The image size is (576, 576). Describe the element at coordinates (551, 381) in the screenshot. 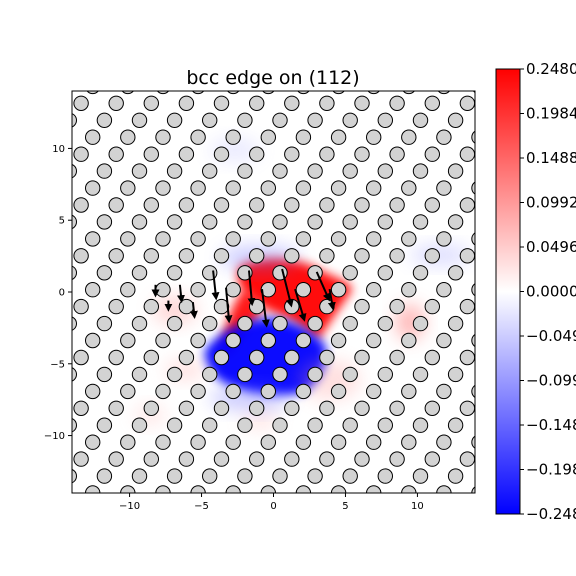

I see `colorbar-tick-label: −0.099` at that location.